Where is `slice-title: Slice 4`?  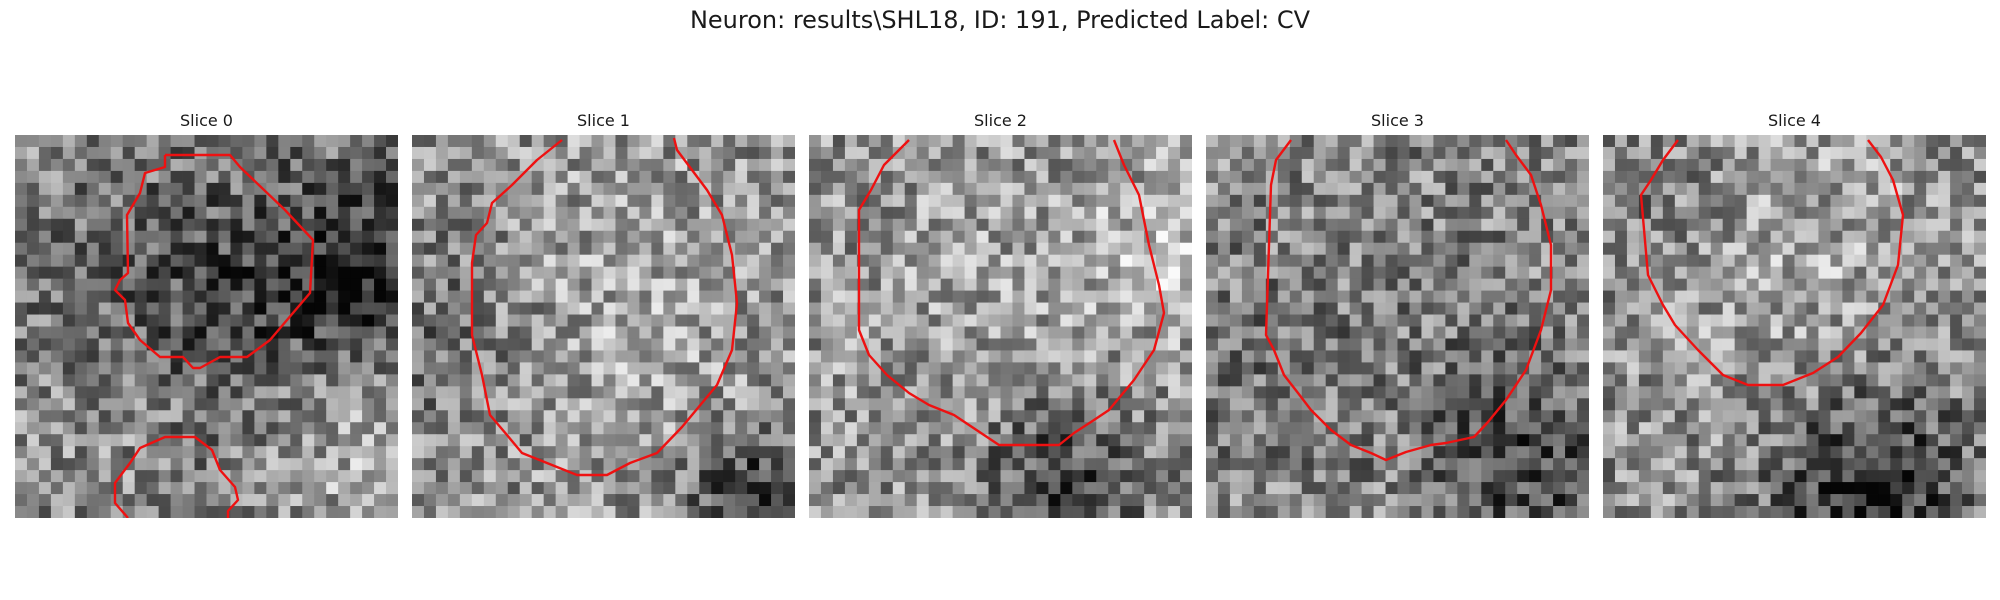
slice-title: Slice 4 is located at coordinates (1794, 120).